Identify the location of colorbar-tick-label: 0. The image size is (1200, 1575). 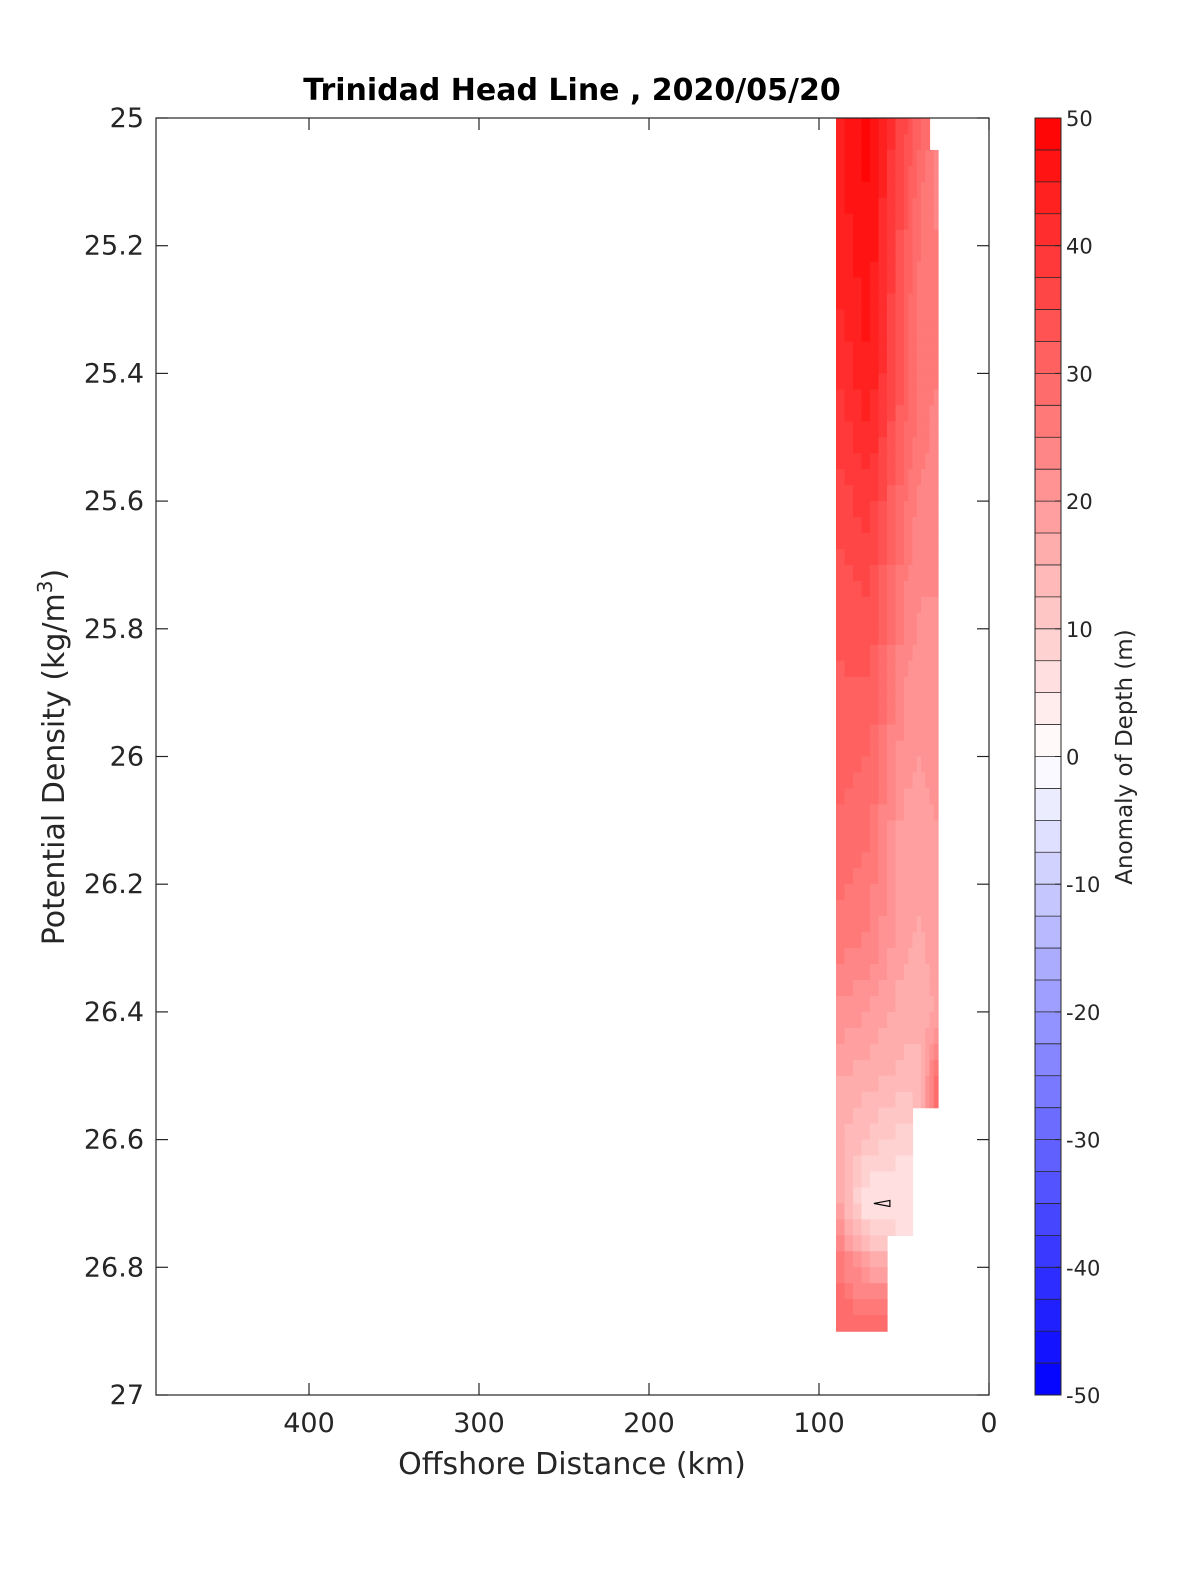
(1072, 758).